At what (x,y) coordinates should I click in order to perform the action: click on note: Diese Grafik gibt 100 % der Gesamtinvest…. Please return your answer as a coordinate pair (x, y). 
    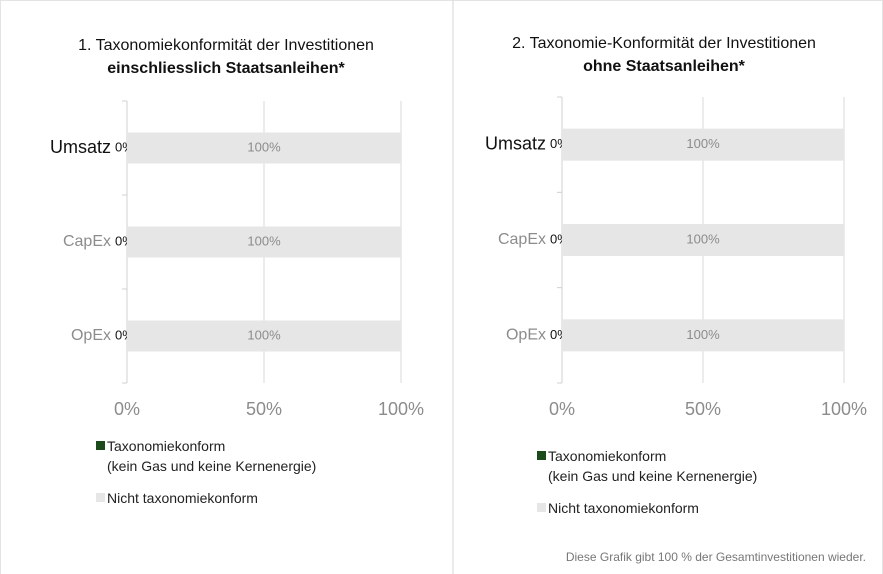
    Looking at the image, I should click on (716, 557).